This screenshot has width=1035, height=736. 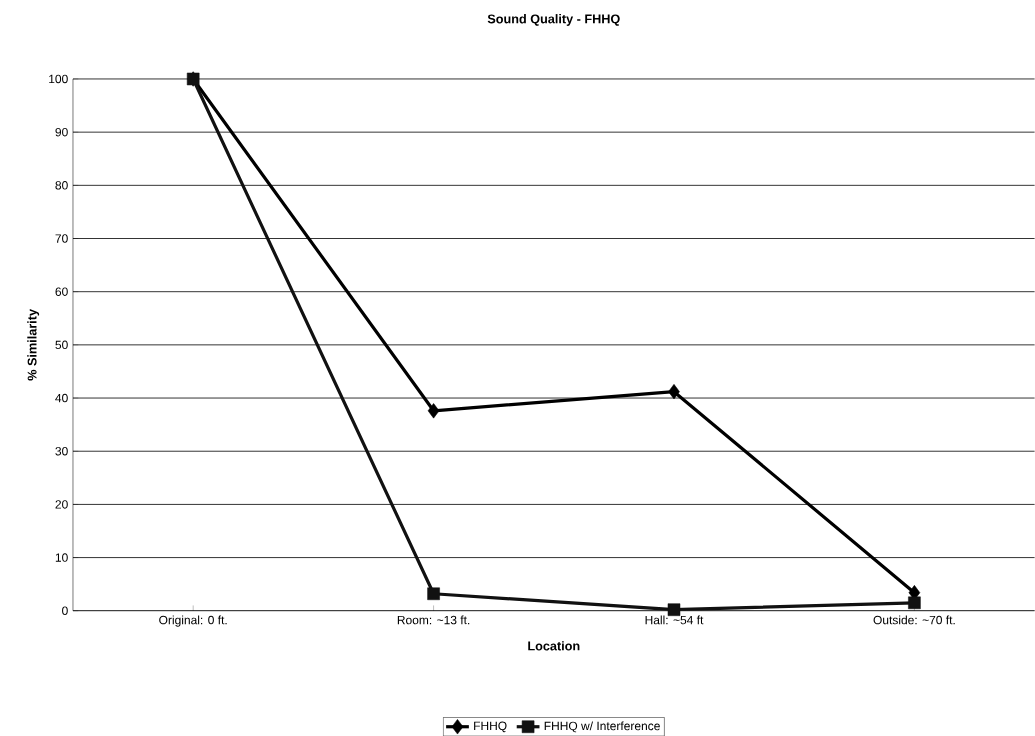 What do you see at coordinates (33, 344) in the screenshot?
I see `y-axis-title: % Similarity` at bounding box center [33, 344].